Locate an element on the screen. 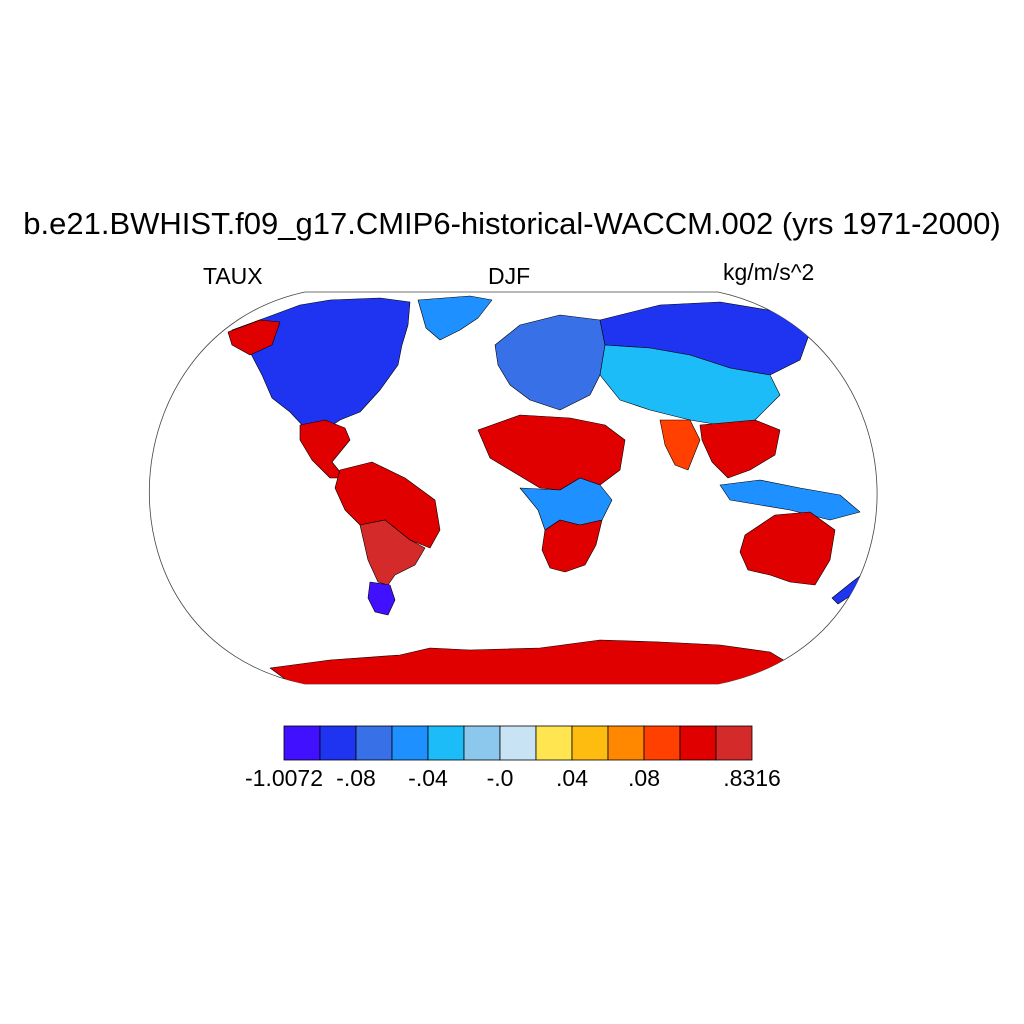 The width and height of the screenshot is (1024, 1024). region-antarctica is located at coordinates (535, 661).